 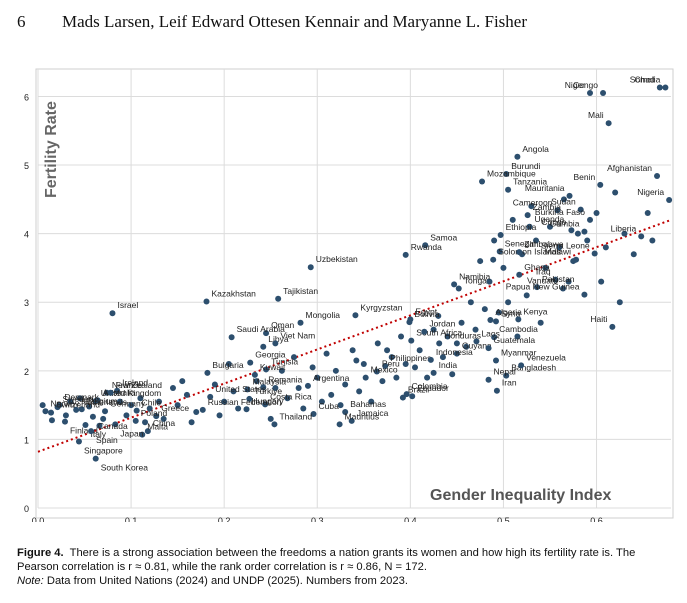 What do you see at coordinates (331, 378) in the screenshot?
I see `point-label: Argentina` at bounding box center [331, 378].